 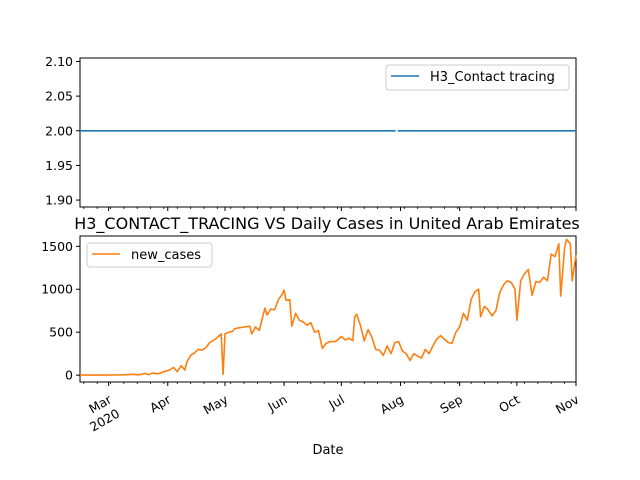 I want to click on top-y-tick-label: 1.95, so click(x=59, y=165).